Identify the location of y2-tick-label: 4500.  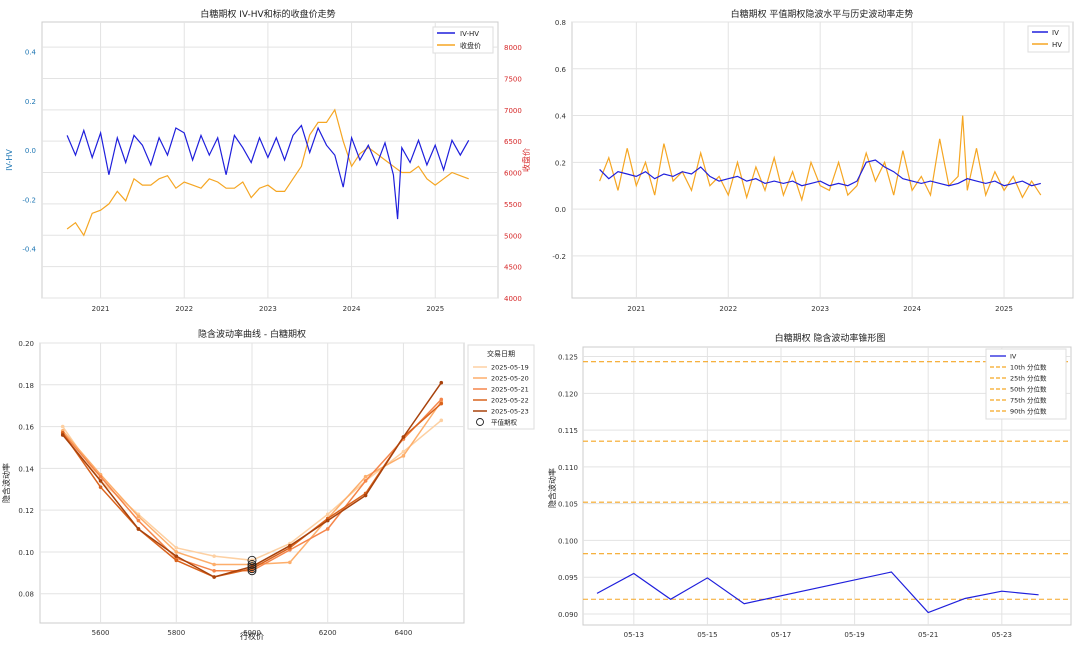
(513, 268).